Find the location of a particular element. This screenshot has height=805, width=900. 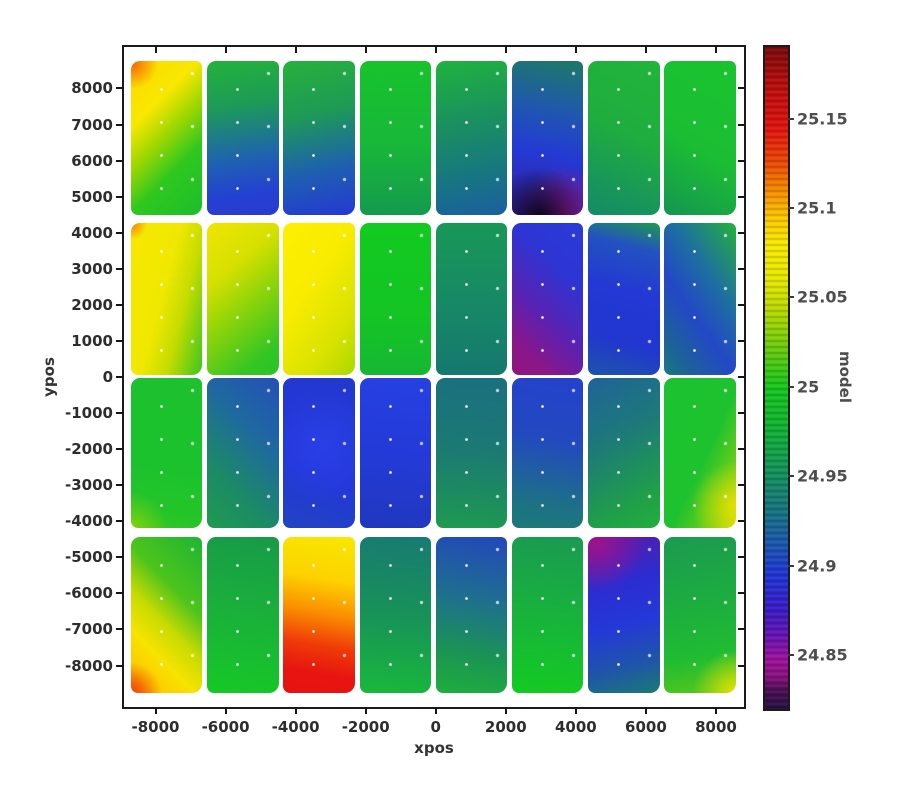

y-tick-label: 2000 is located at coordinates (92, 304).